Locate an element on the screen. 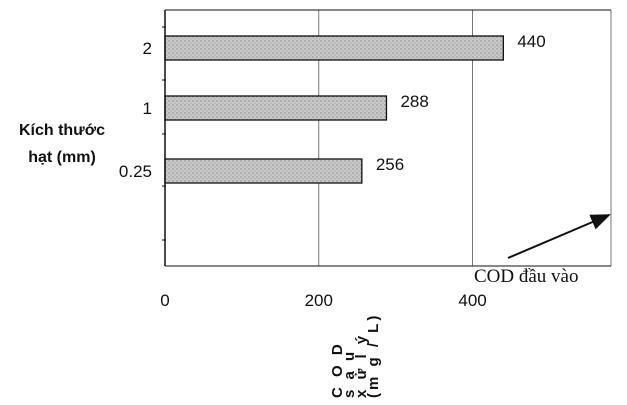 This screenshot has height=405, width=627. x-tick-label-1: 200 is located at coordinates (319, 300).